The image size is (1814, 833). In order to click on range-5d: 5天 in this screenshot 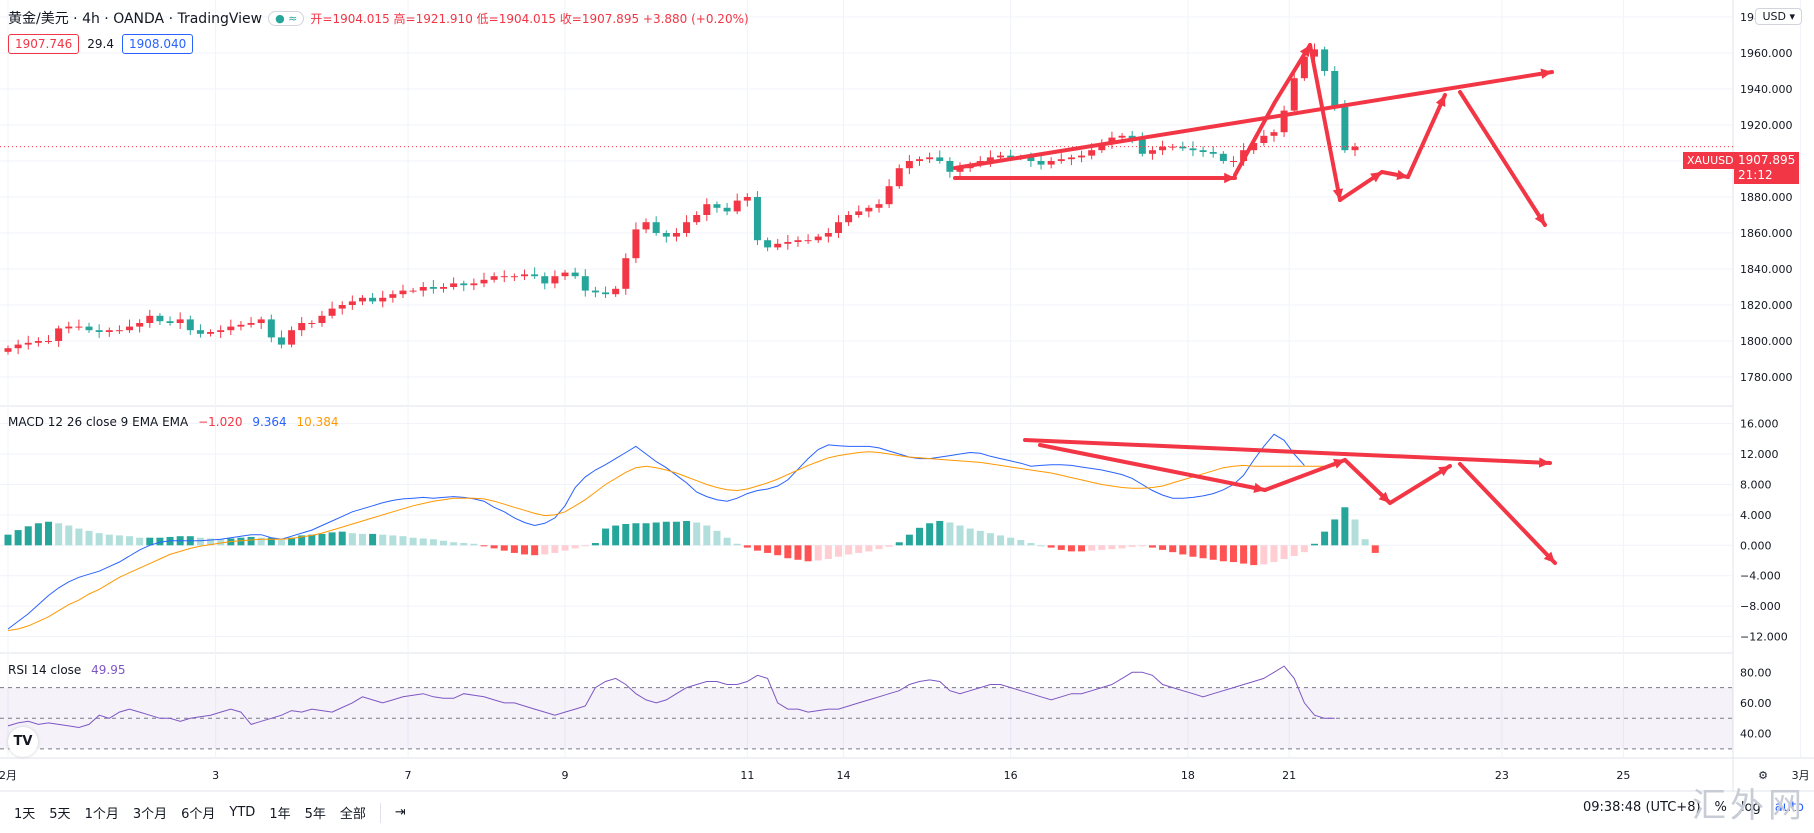, I will do `click(60, 814)`.